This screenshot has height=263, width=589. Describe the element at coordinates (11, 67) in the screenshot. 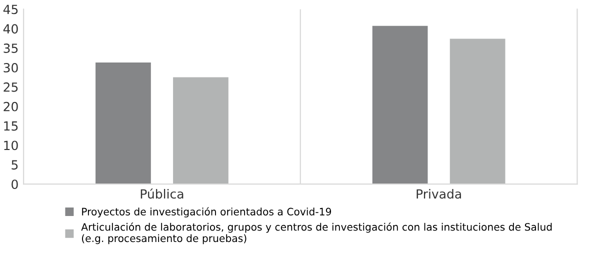

I see `y-tick-label: 30` at that location.